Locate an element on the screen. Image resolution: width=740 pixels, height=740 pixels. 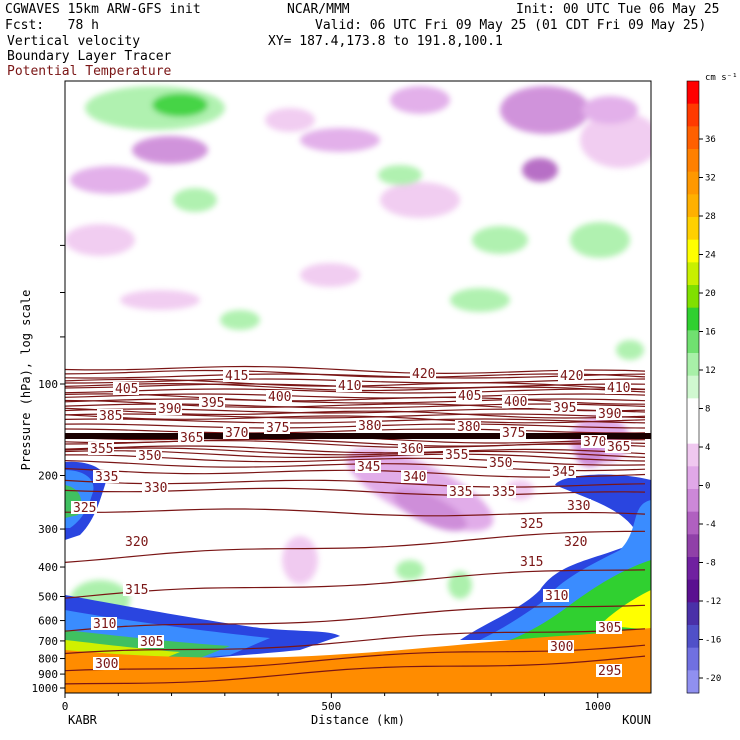
y-tick-label: 200 is located at coordinates (48, 476).